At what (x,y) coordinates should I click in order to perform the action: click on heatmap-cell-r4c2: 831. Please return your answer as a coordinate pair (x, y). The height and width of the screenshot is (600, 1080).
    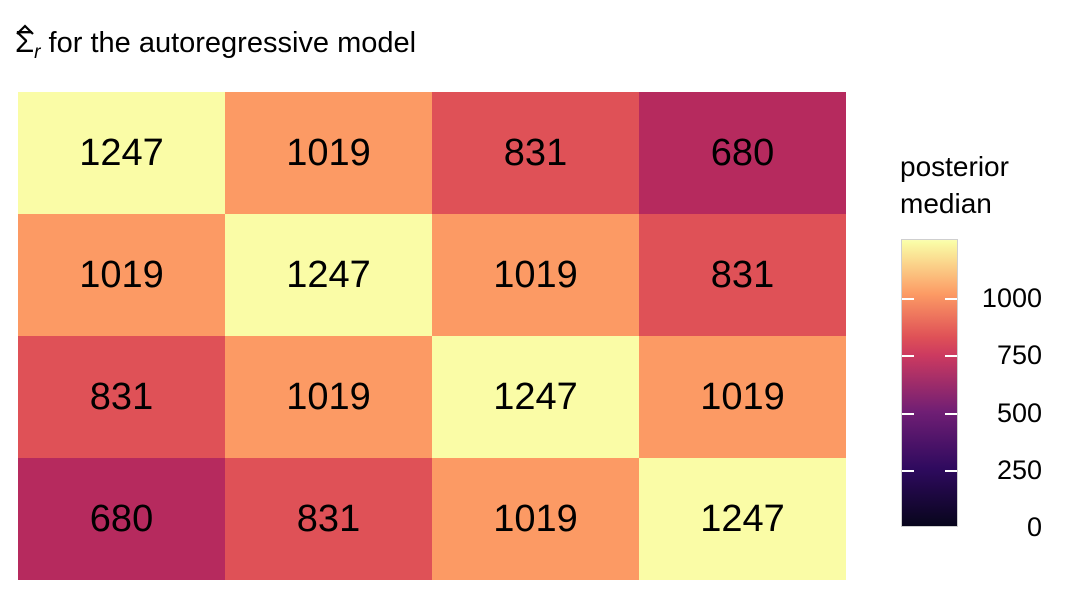
    Looking at the image, I should click on (328, 519).